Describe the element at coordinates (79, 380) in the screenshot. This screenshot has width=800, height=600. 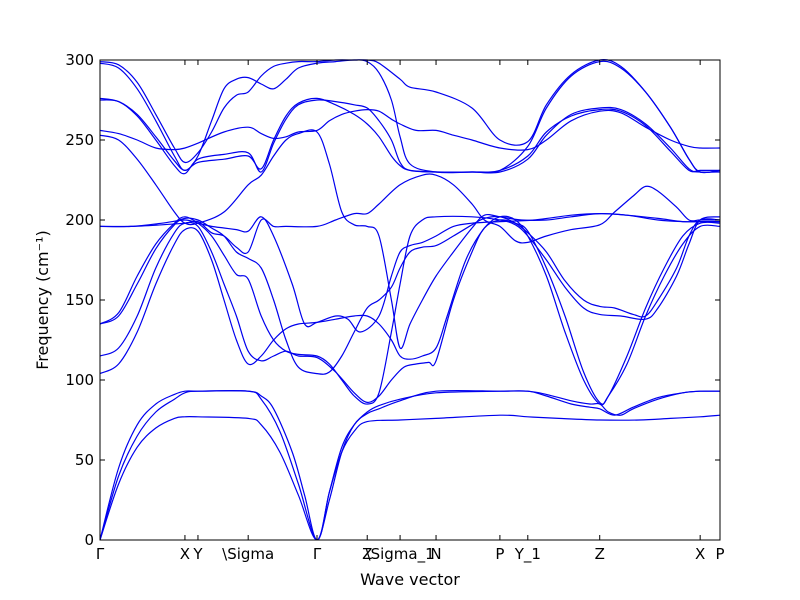
I see `y-tick-label: 100` at that location.